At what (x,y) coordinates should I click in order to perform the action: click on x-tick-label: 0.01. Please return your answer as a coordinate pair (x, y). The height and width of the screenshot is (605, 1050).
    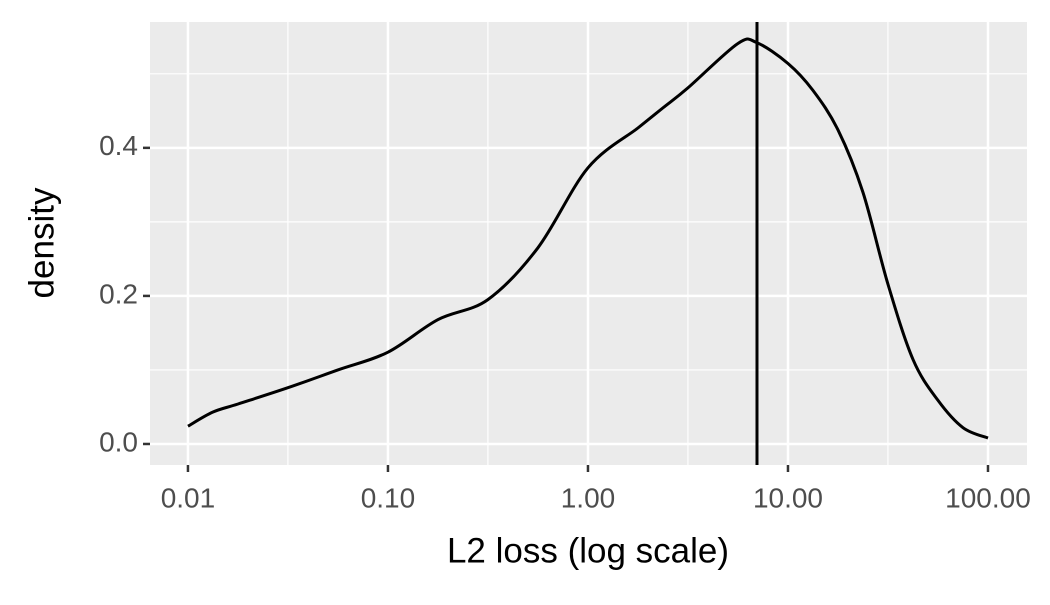
    Looking at the image, I should click on (188, 497).